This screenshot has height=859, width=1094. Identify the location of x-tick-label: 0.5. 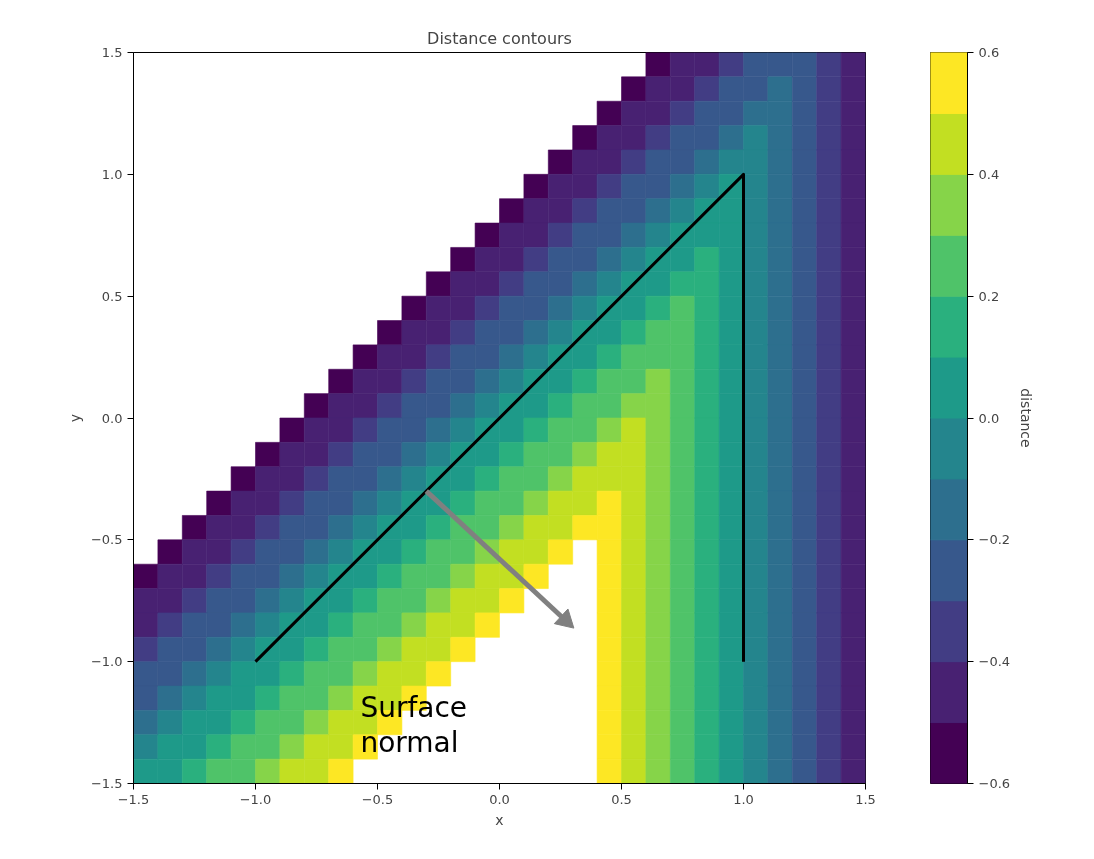
(621, 799).